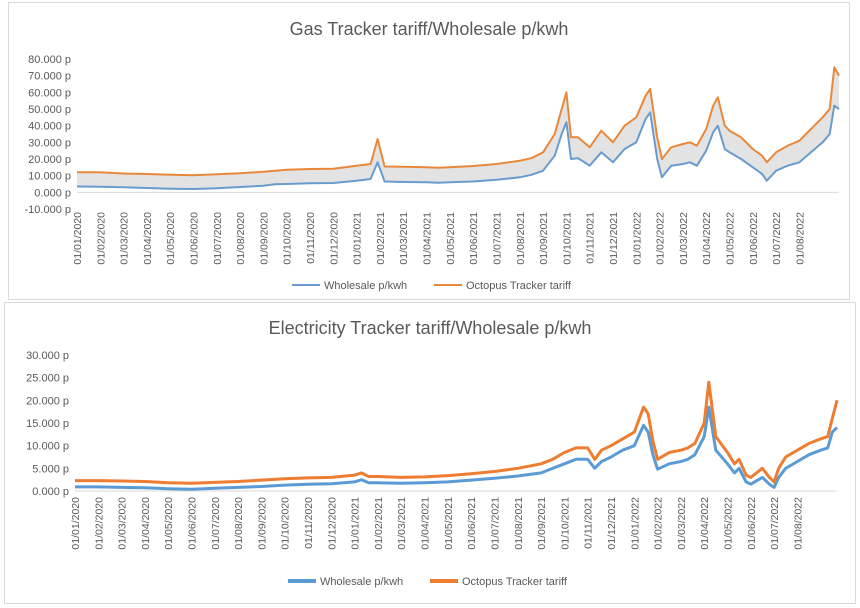 The image size is (860, 608). Describe the element at coordinates (358, 238) in the screenshot. I see `gas-x-tick-label: 01/01/2021` at that location.